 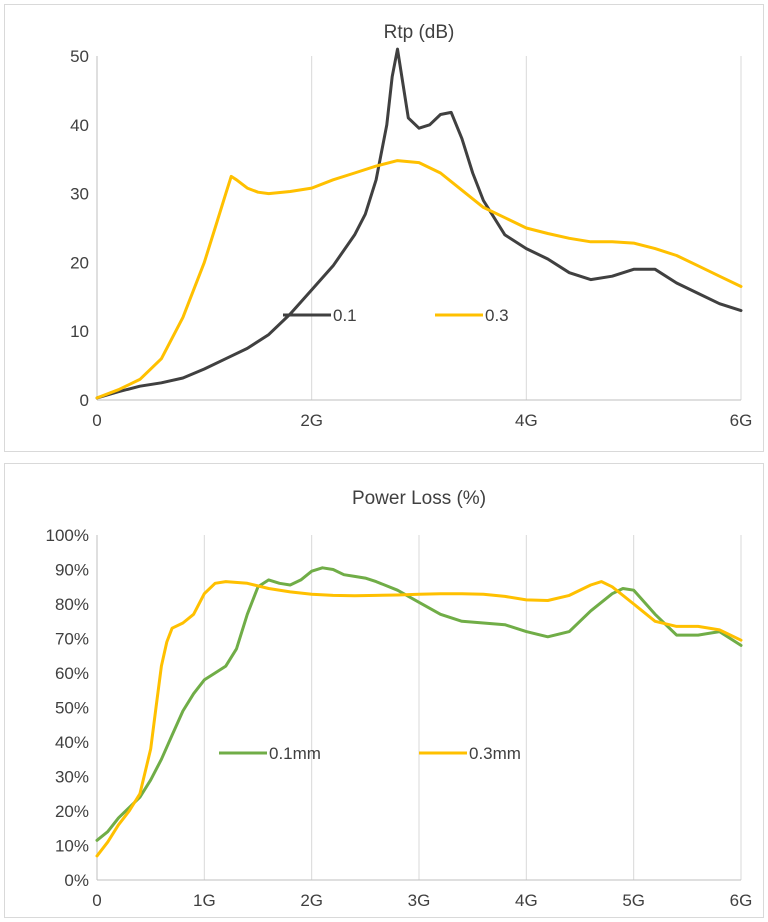 What do you see at coordinates (526, 420) in the screenshot?
I see `rtp-x-tick-label: 4G` at bounding box center [526, 420].